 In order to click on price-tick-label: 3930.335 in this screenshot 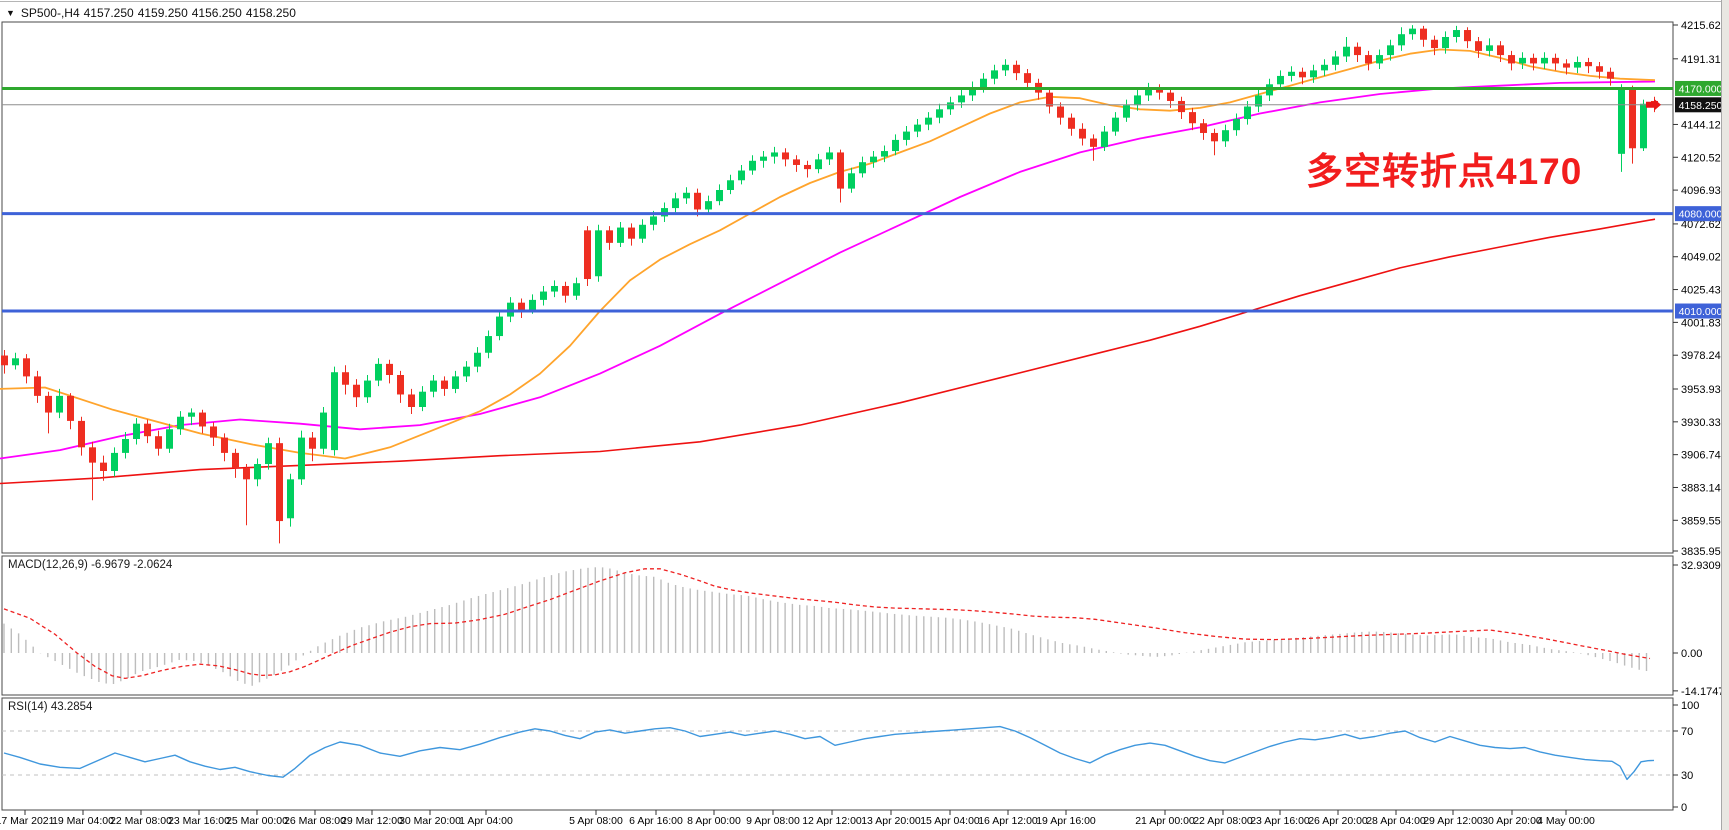, I will do `click(1704, 423)`.